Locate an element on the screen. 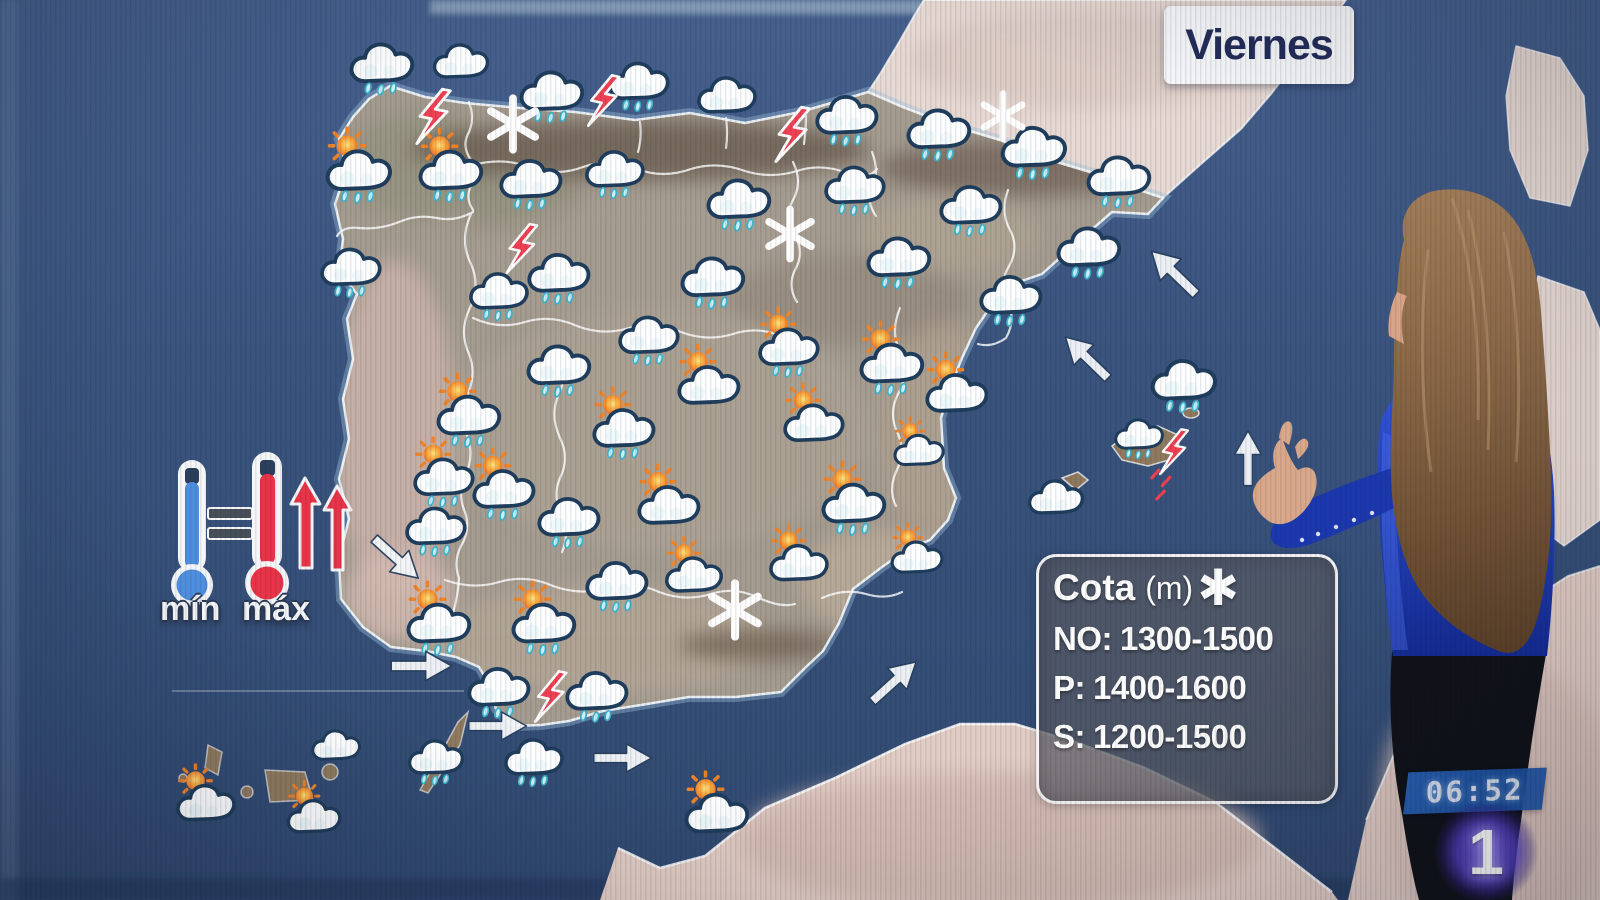  cota-title-text: Cota is located at coordinates (1094, 587).